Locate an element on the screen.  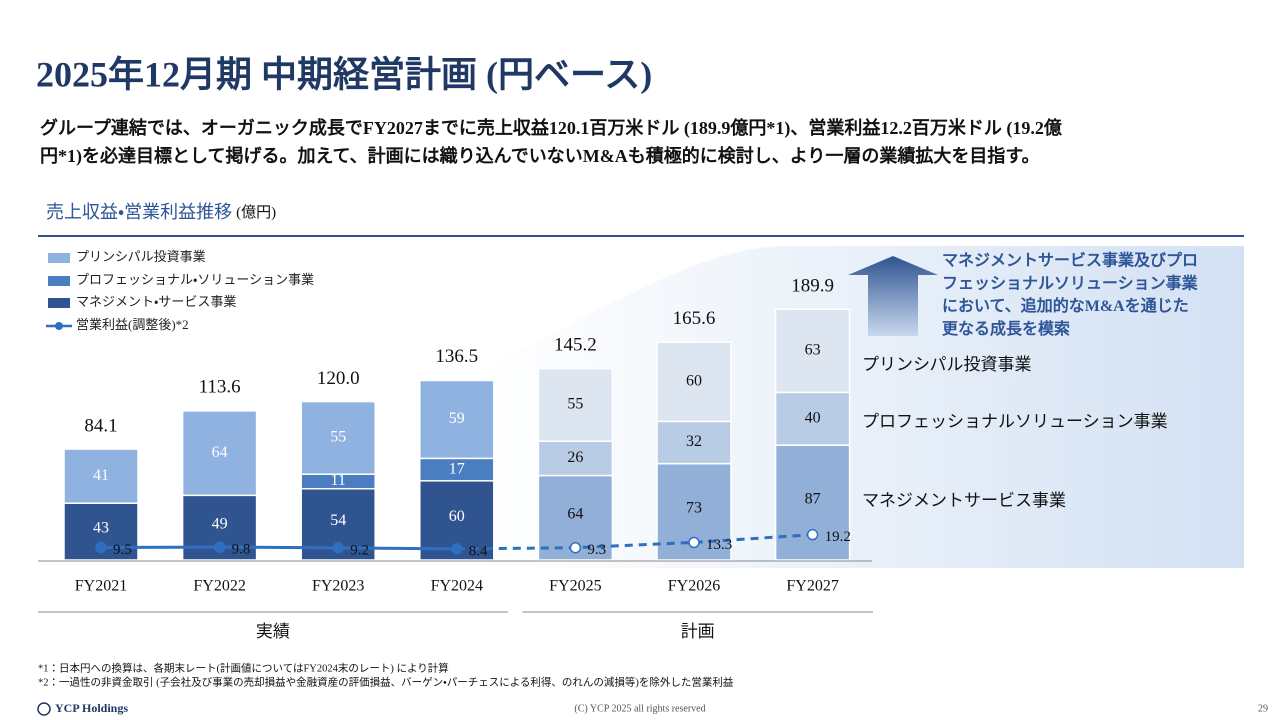
segment-label: 11 is located at coordinates (337, 480).